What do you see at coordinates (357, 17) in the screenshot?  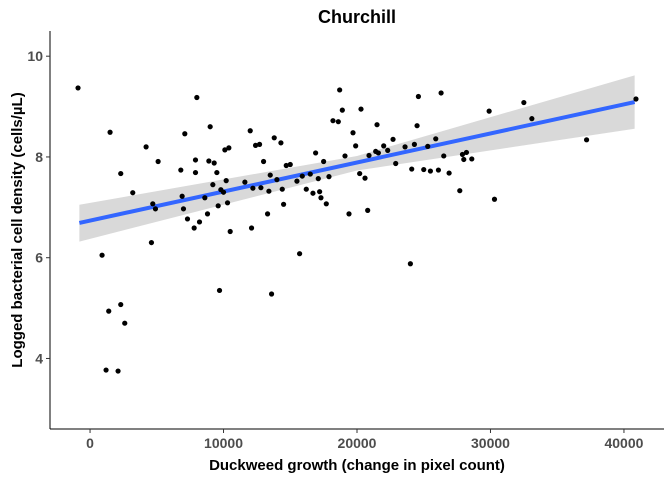 I see `chart-title: Churchill` at bounding box center [357, 17].